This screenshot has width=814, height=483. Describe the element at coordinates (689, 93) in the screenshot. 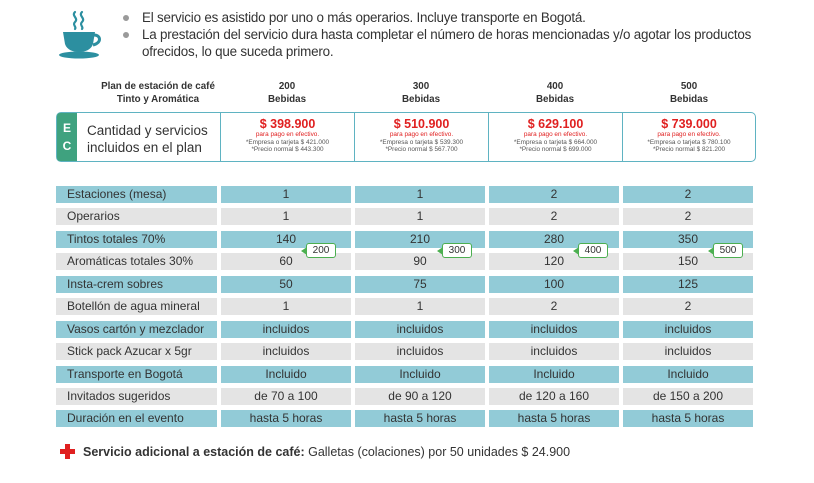

I see `column-header-500: 500 Bebidas` at that location.